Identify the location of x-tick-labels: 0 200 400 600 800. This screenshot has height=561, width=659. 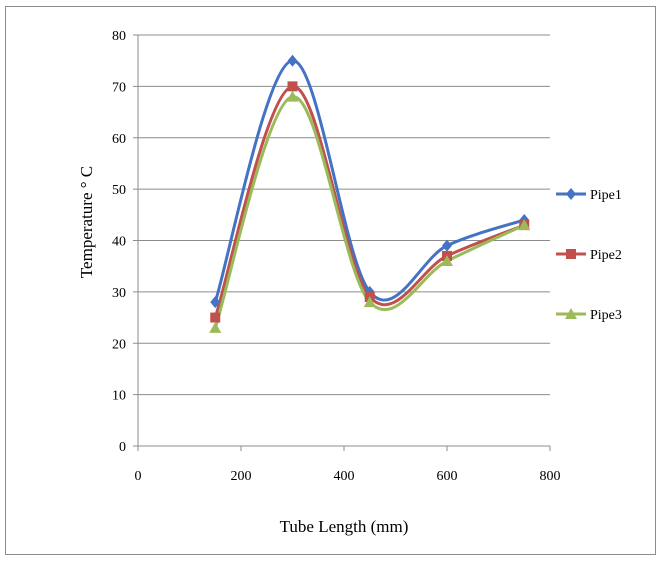
(348, 476).